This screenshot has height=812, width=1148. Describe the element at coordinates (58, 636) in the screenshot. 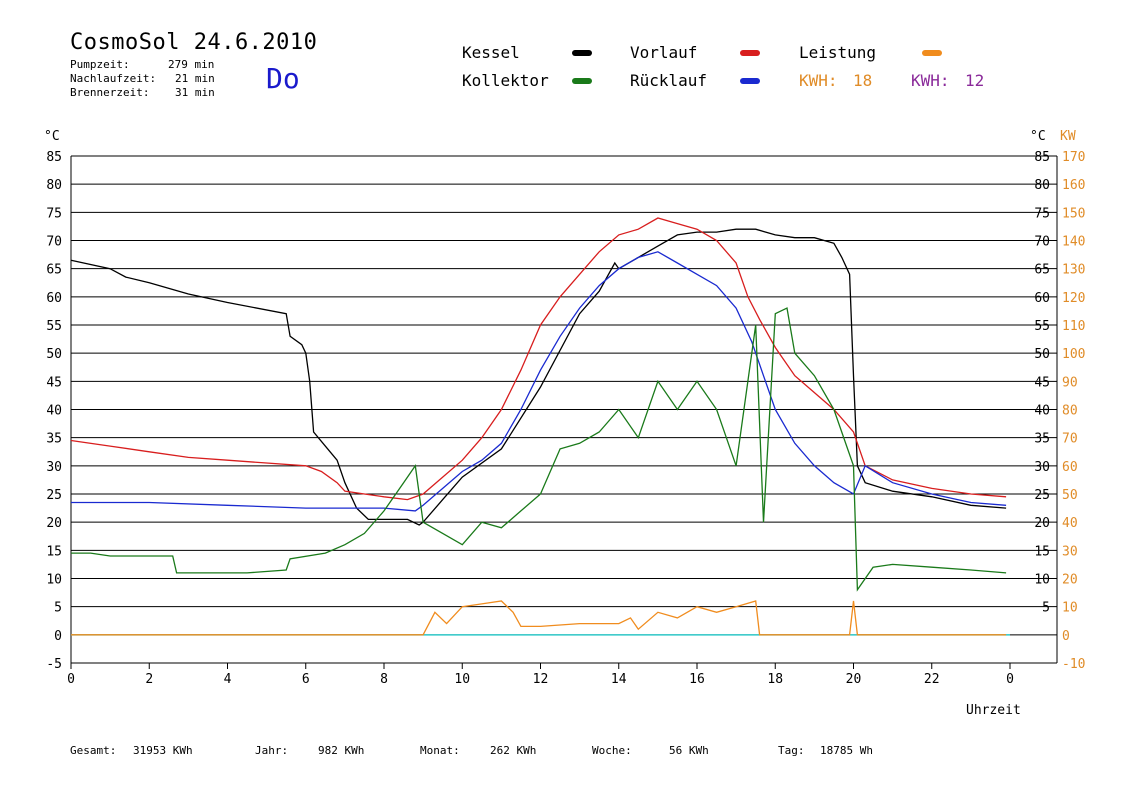

I see `y-tick-left-0: 0` at that location.